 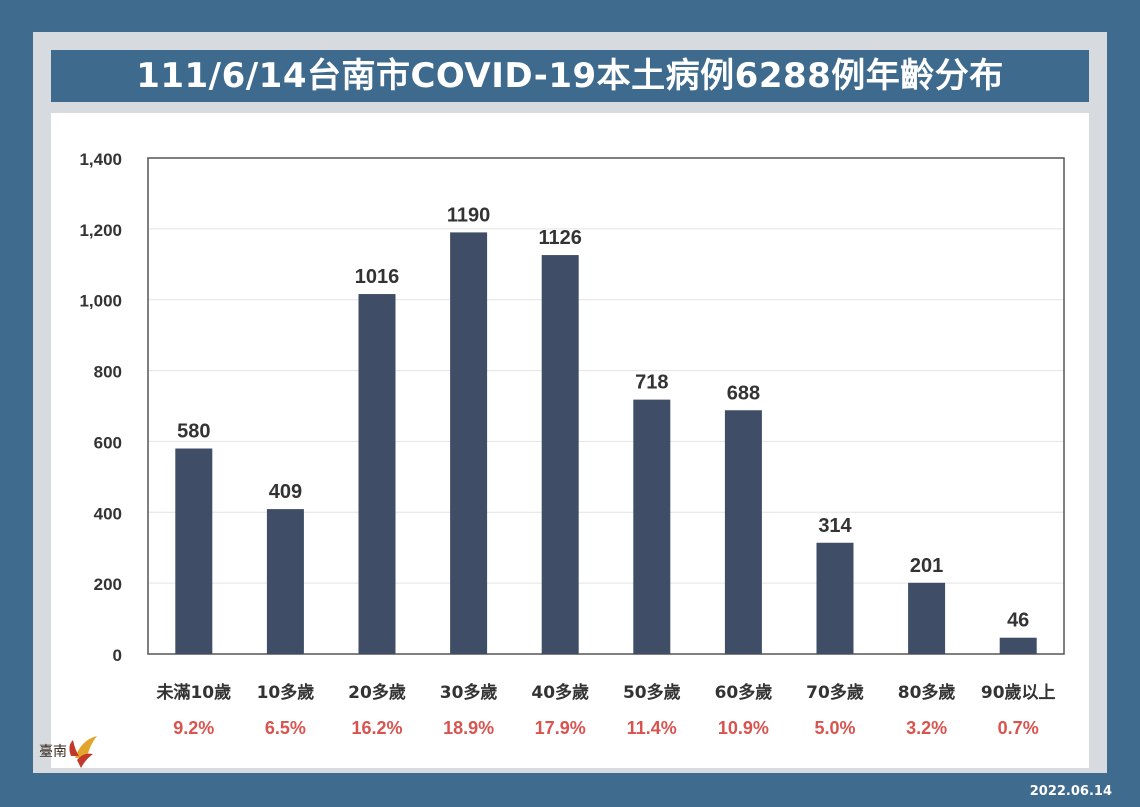 What do you see at coordinates (468, 728) in the screenshot?
I see `percent-label: 18.9%` at bounding box center [468, 728].